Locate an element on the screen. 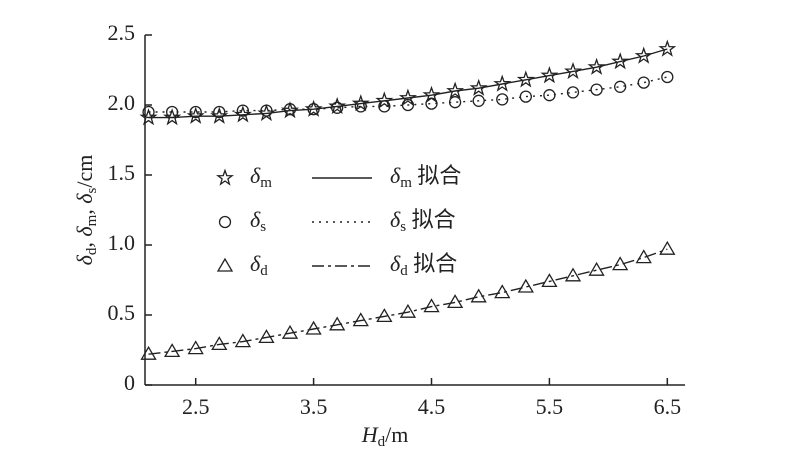 Image resolution: width=800 pixels, height=464 pixels. y-tick-label: 2.0 is located at coordinates (122, 102).